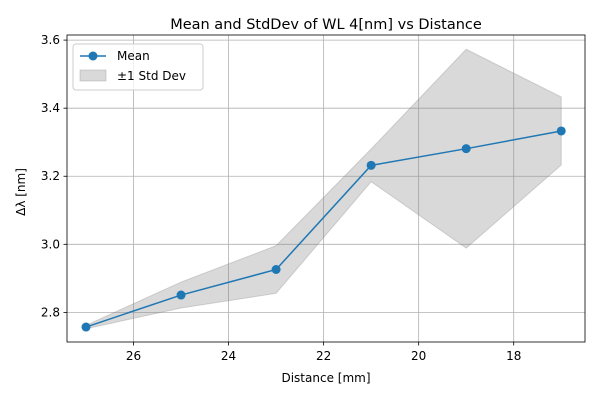 This screenshot has height=400, width=600. I want to click on x-axis-label: Distance [mm], so click(325, 378).